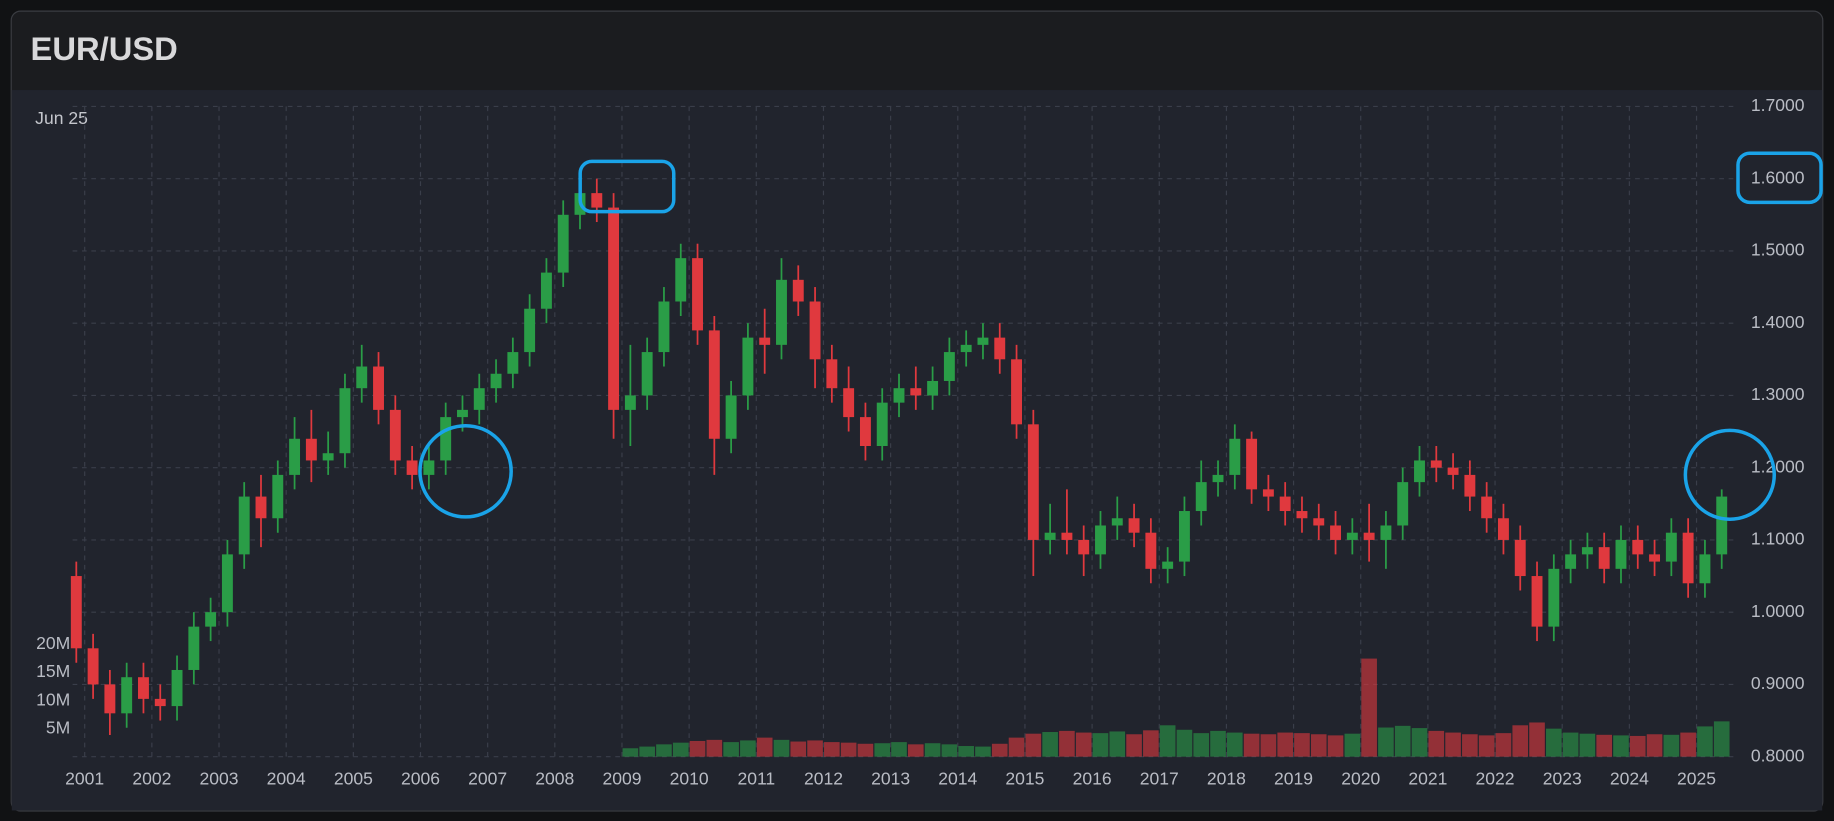 The height and width of the screenshot is (821, 1834). I want to click on x-tick-label: 2025, so click(1696, 779).